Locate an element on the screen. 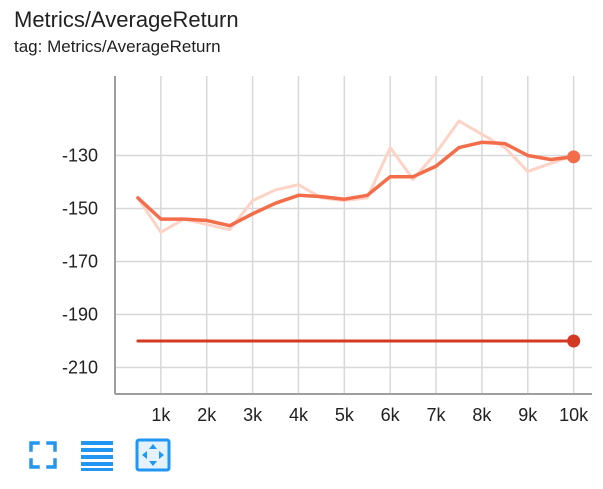 The image size is (603, 489). series-endpoint-flat is located at coordinates (574, 341).